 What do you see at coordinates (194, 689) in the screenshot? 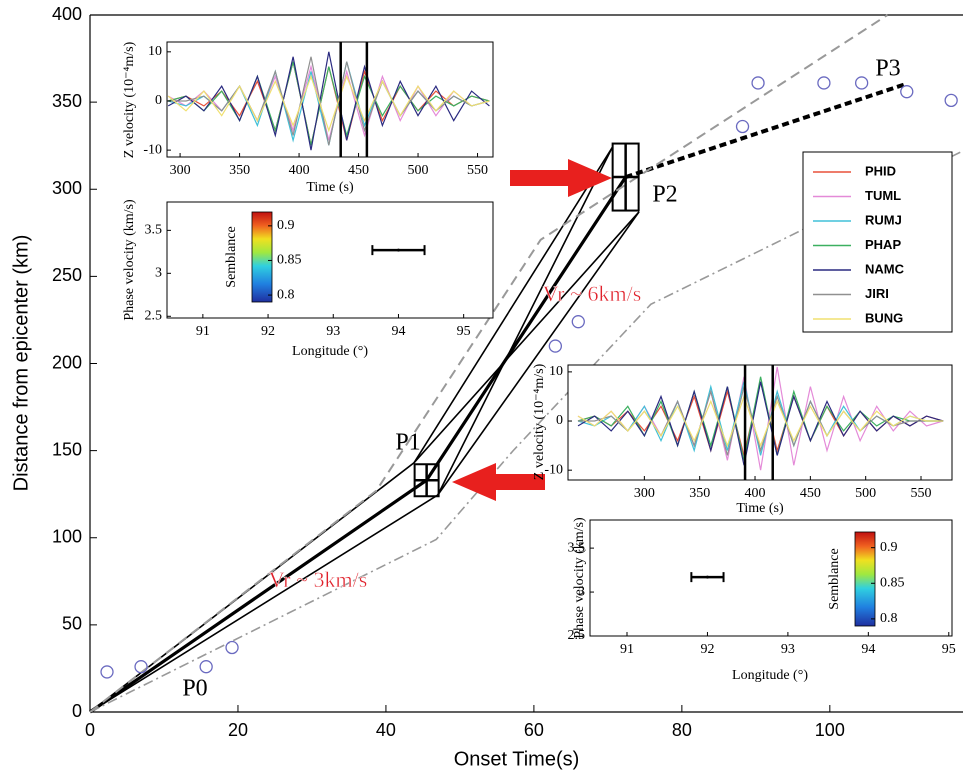
I see `annotation: P0` at bounding box center [194, 689].